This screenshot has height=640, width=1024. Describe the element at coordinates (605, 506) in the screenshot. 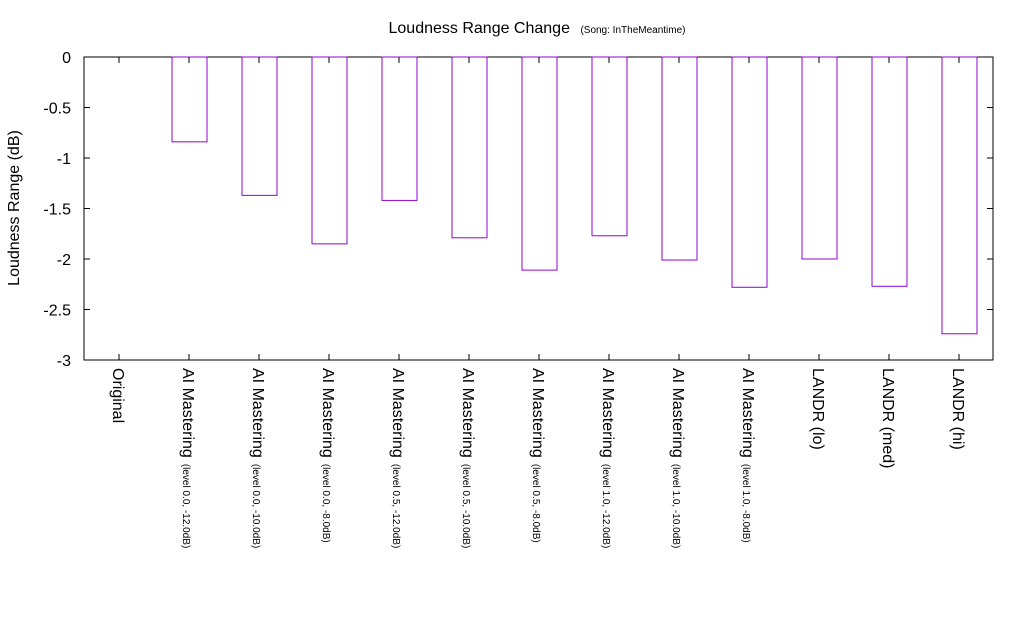

I see `x-tick-label-sub: (level 1.0, -12.0dB)` at that location.